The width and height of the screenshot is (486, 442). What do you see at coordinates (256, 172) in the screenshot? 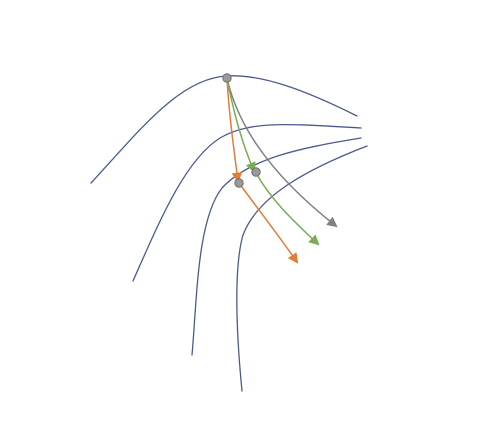
I see `green-midpoint` at bounding box center [256, 172].